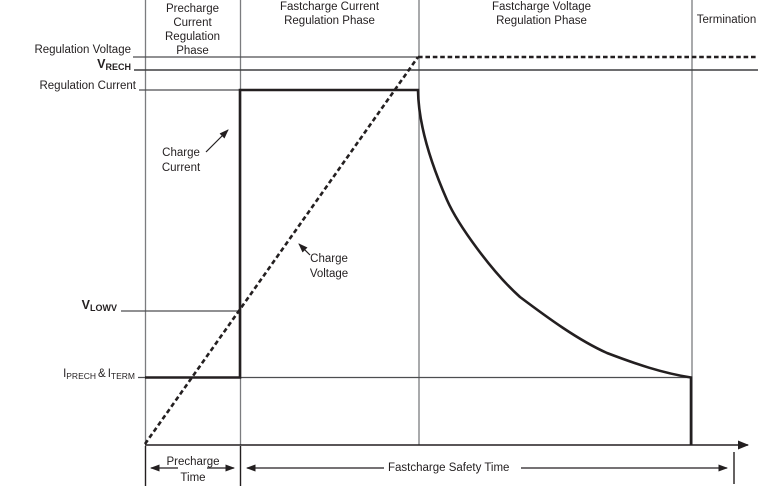  What do you see at coordinates (65, 64) in the screenshot?
I see `label-vrech: VRECH` at bounding box center [65, 64].